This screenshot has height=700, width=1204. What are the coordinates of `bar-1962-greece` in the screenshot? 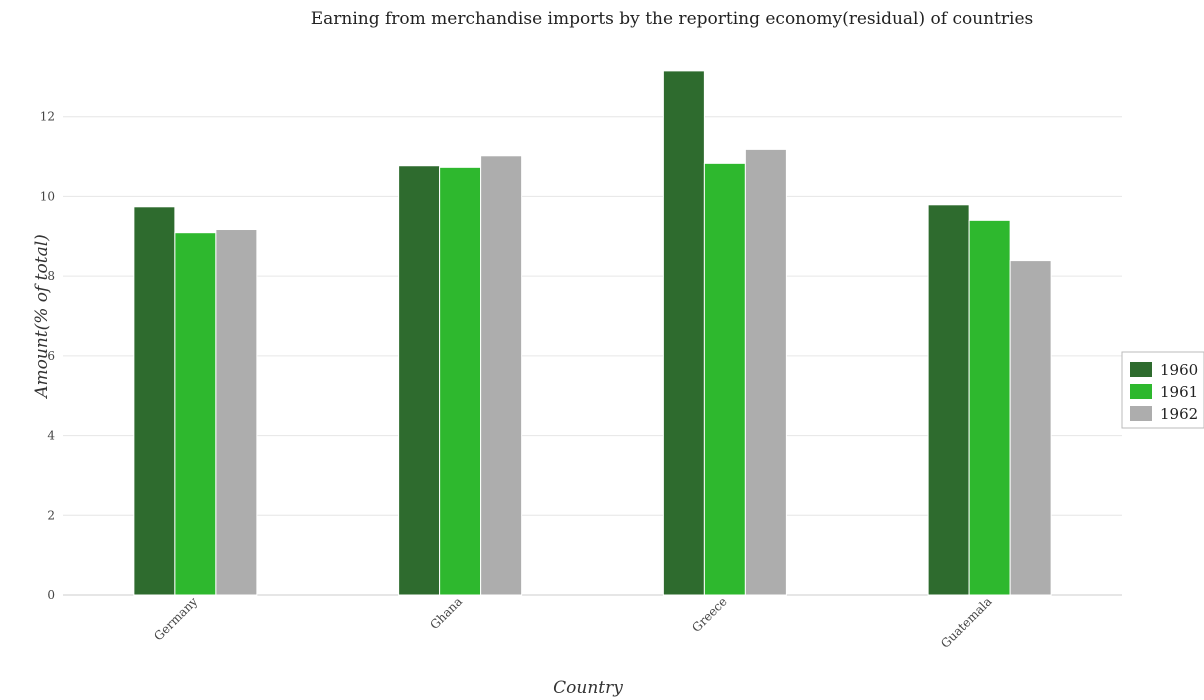 It's located at (765, 372).